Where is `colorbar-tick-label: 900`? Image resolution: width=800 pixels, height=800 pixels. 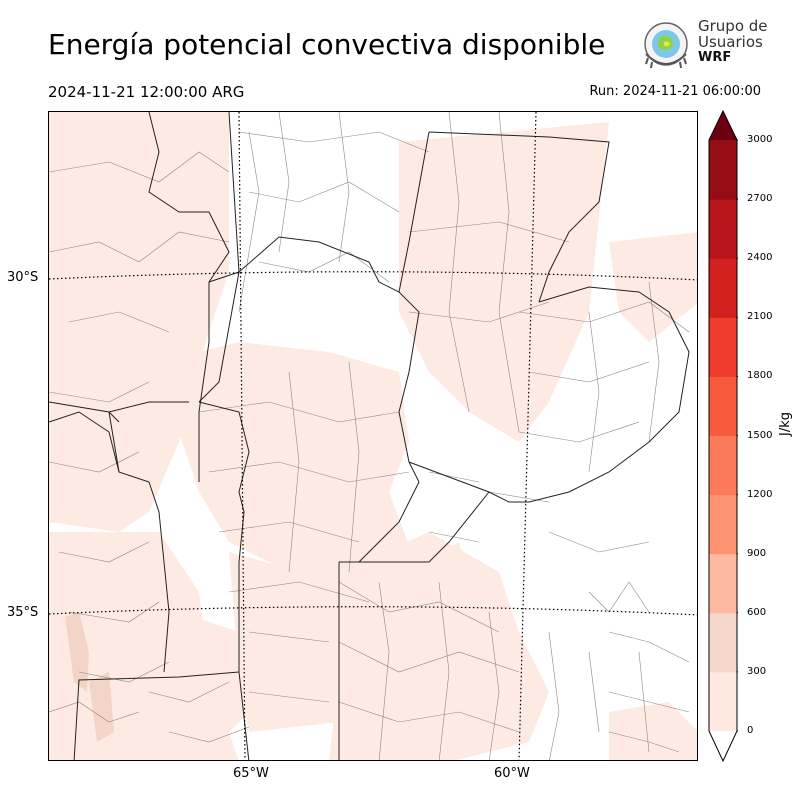
colorbar-tick-label: 900 is located at coordinates (757, 553).